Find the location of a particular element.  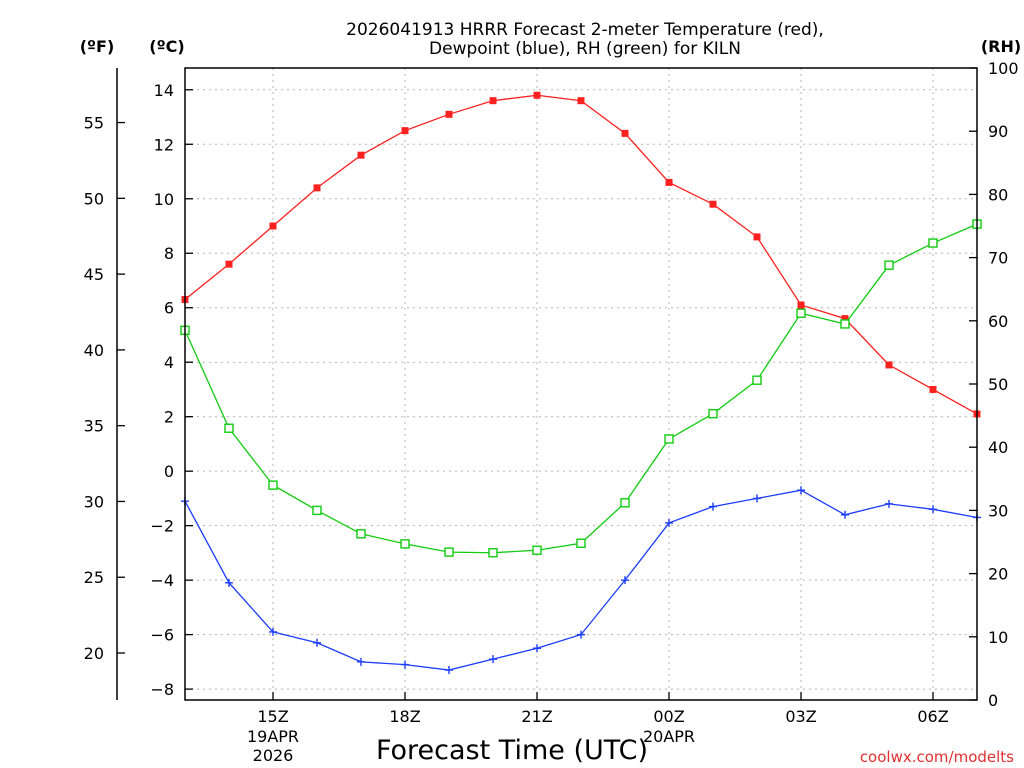

x-axis-label: Forecast Time (UTC) is located at coordinates (512, 750).